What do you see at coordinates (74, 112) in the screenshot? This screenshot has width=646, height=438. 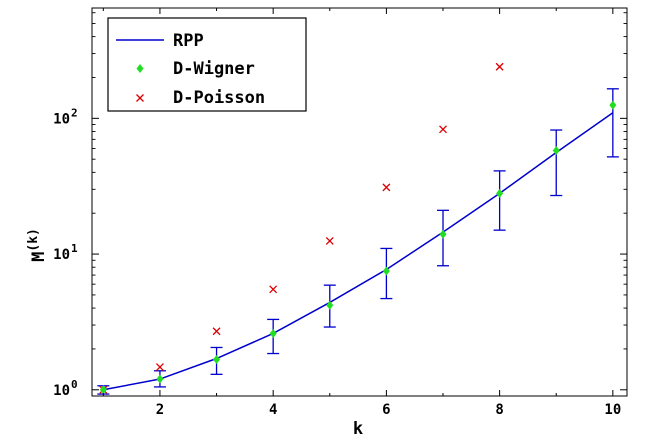 I see `y-tick-label-exponent: 2` at bounding box center [74, 112].